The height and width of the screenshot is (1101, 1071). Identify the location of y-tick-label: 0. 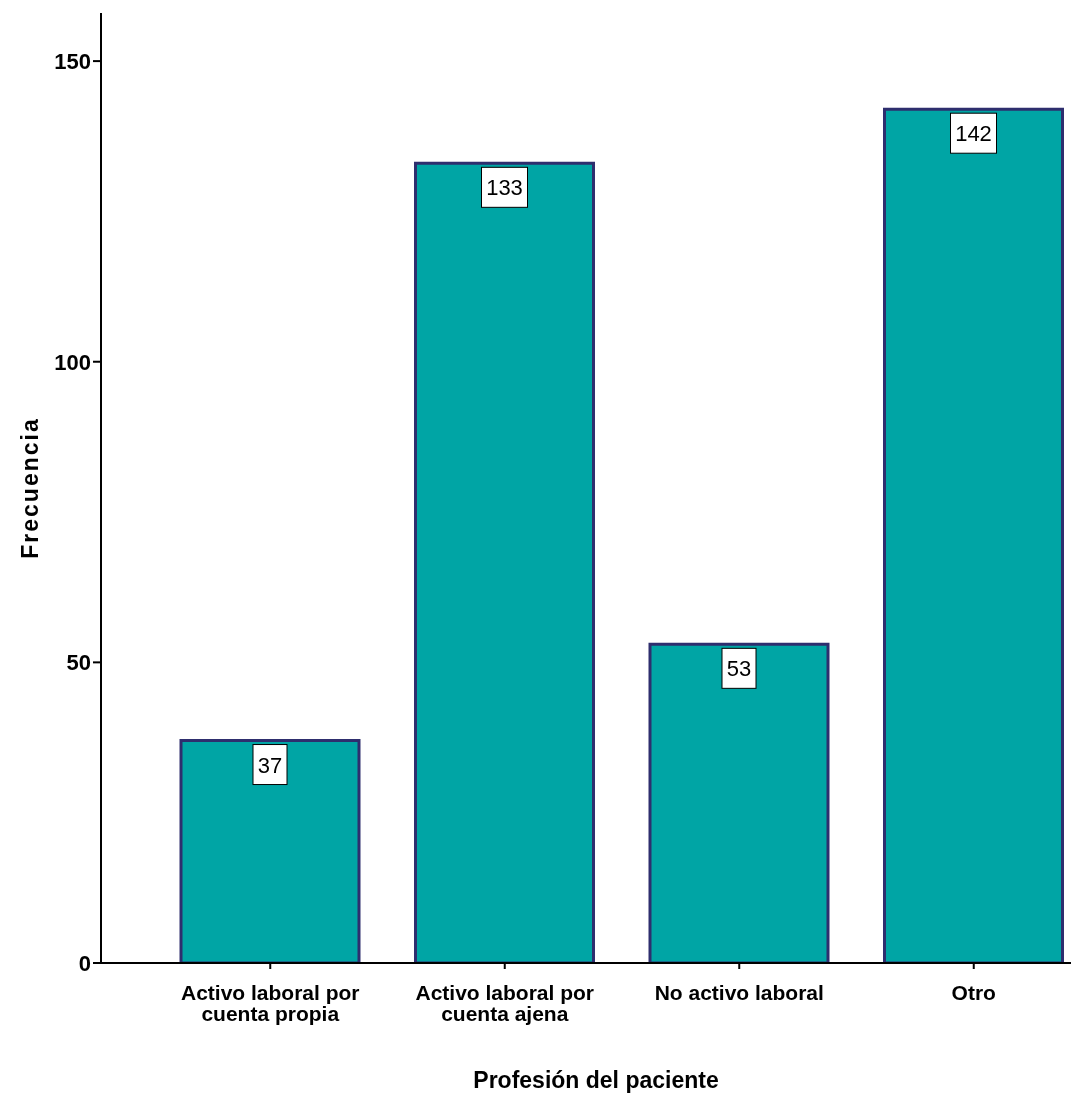
(84, 963).